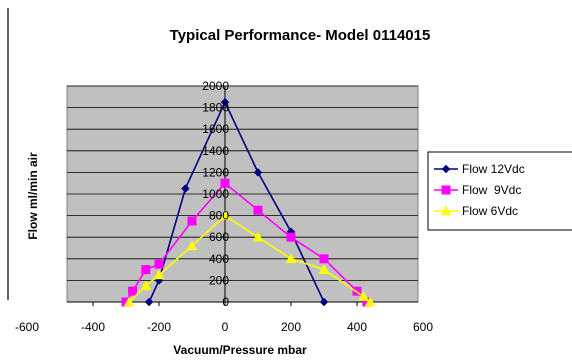 Image resolution: width=572 pixels, height=363 pixels. Describe the element at coordinates (240, 350) in the screenshot. I see `x-axis-title: Vacuum/Pressure mbar` at that location.